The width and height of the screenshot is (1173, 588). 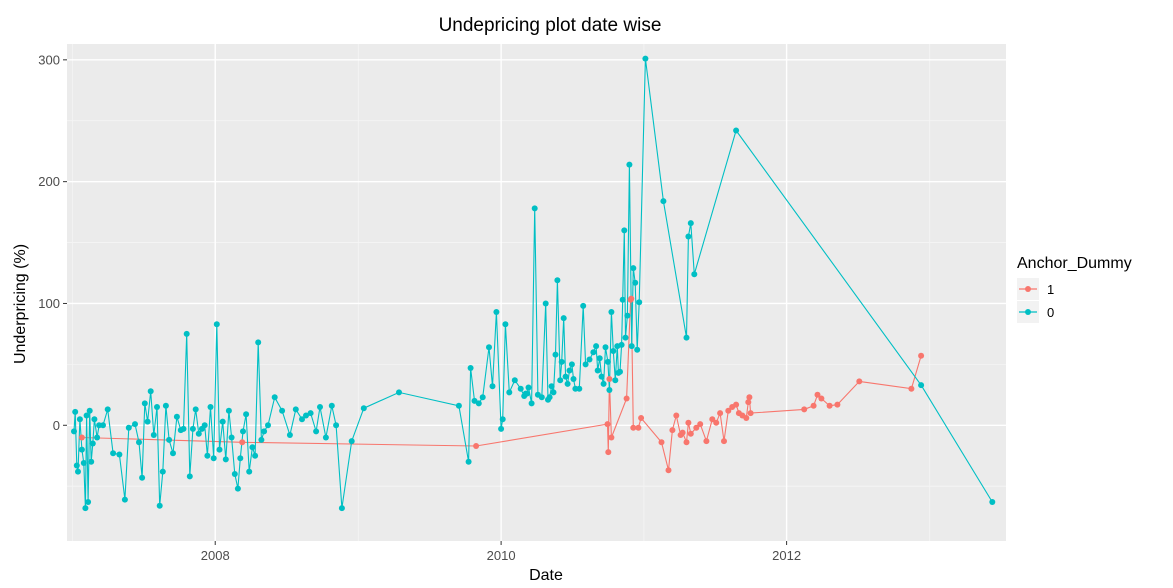 What do you see at coordinates (1028, 312) in the screenshot?
I see `legend-key-point` at bounding box center [1028, 312].